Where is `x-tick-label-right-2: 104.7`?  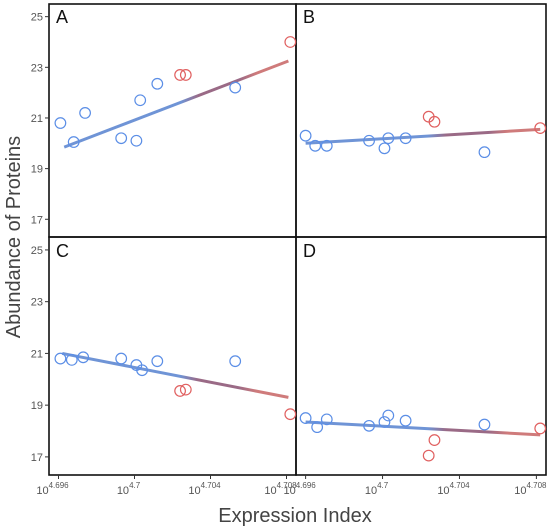
x-tick-label-right-2: 104.7 is located at coordinates (377, 489).